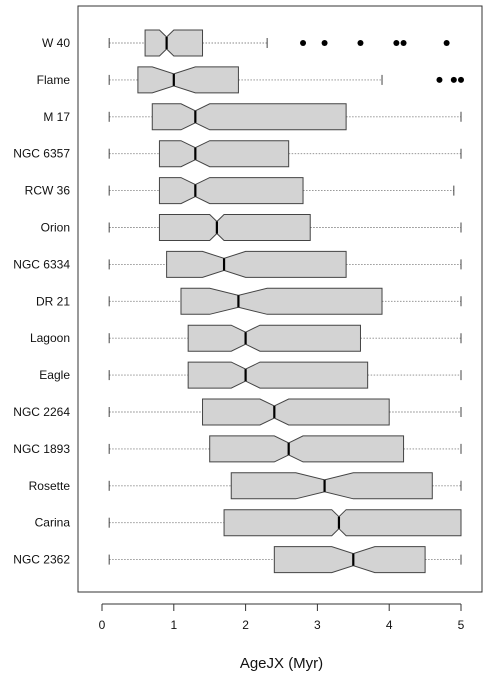 This screenshot has height=678, width=484. I want to click on x-tick-label: 0, so click(102, 625).